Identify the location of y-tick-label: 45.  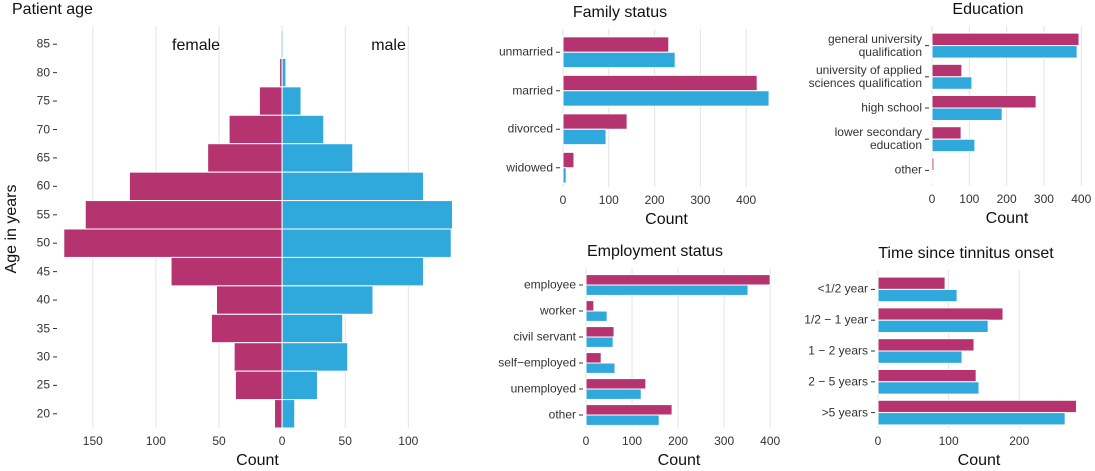
(43, 271).